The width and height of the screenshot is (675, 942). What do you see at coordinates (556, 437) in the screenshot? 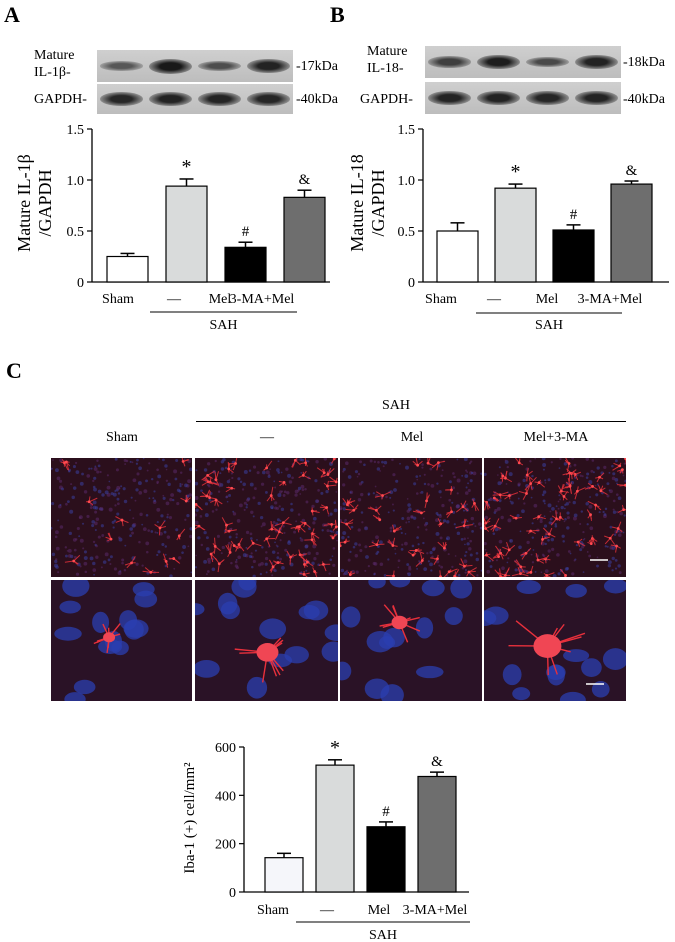
I see `micro-col-mel-3ma: Mel+3-MA` at bounding box center [556, 437].